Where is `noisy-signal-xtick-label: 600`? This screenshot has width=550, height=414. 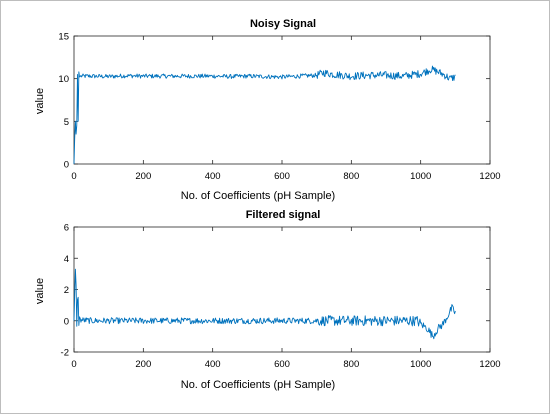
noisy-signal-xtick-label: 600 is located at coordinates (282, 176).